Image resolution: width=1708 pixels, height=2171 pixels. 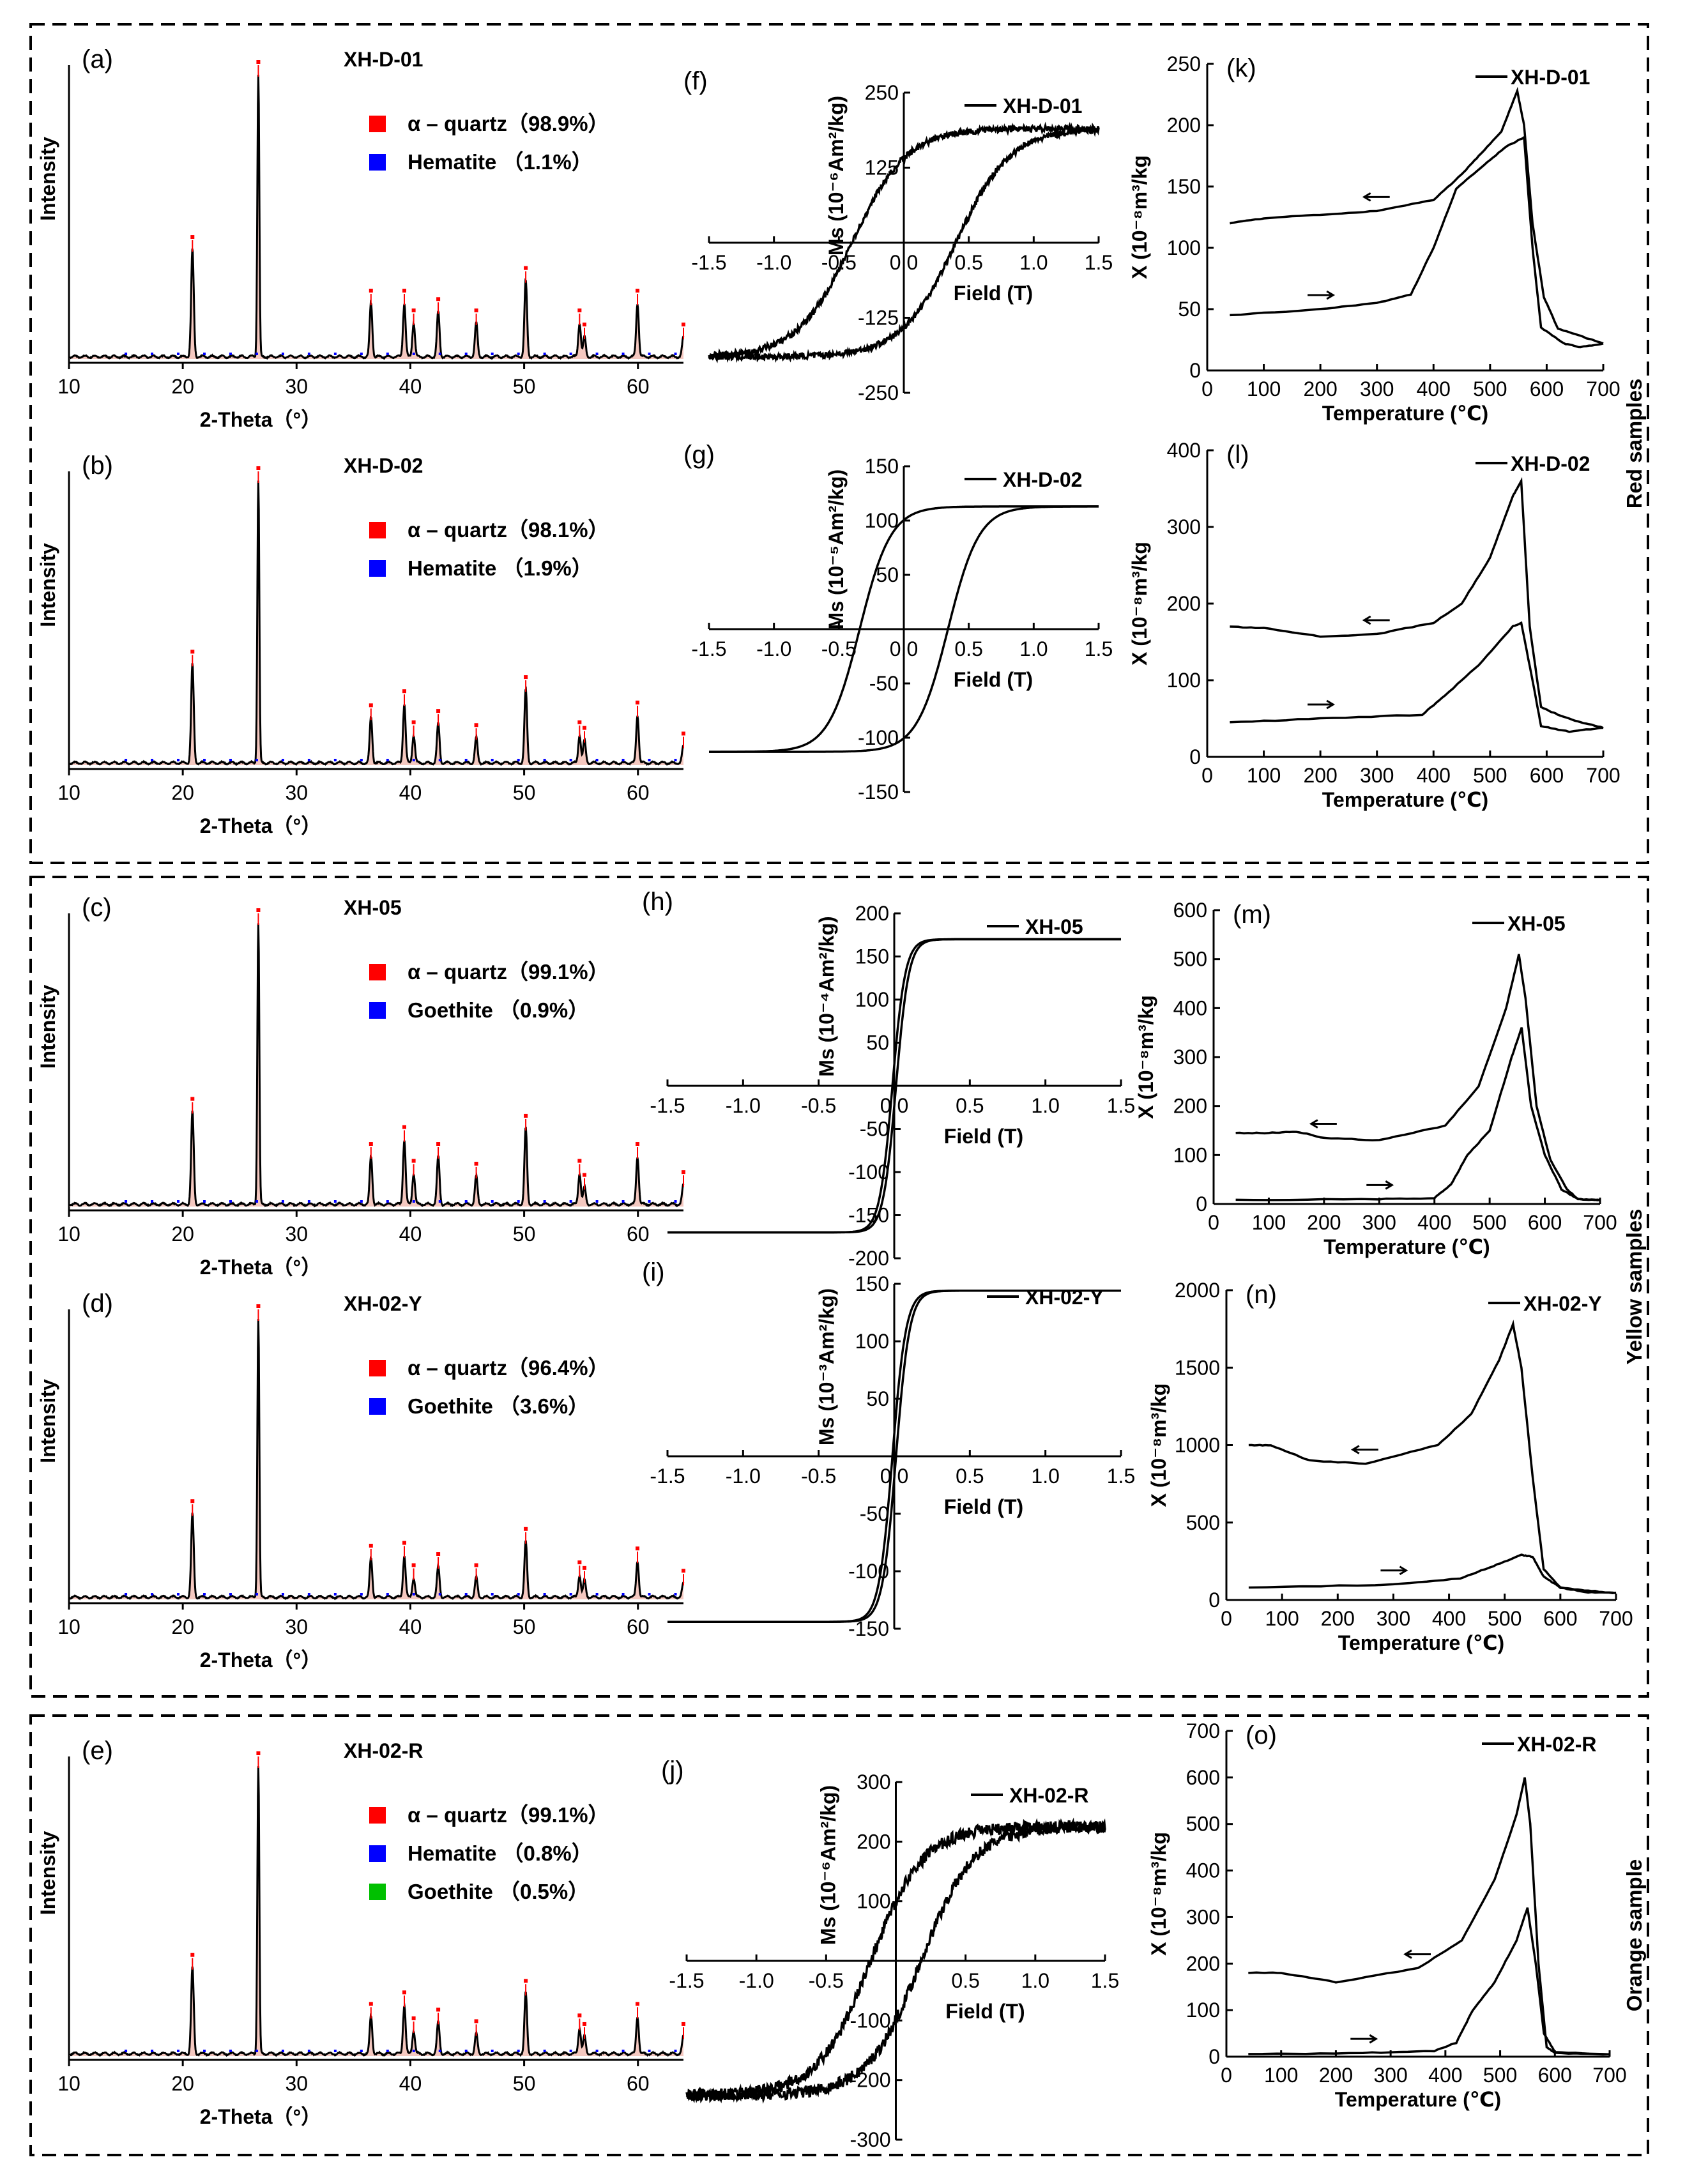 I want to click on y-tick-label: 400, so click(x=1203, y=1870).